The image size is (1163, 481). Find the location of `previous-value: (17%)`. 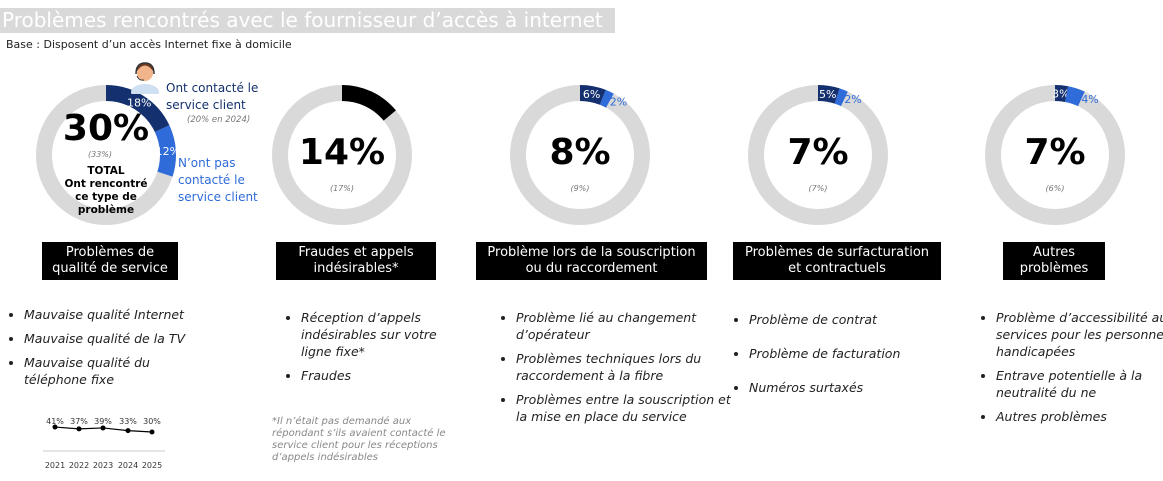

previous-value: (17%) is located at coordinates (342, 188).